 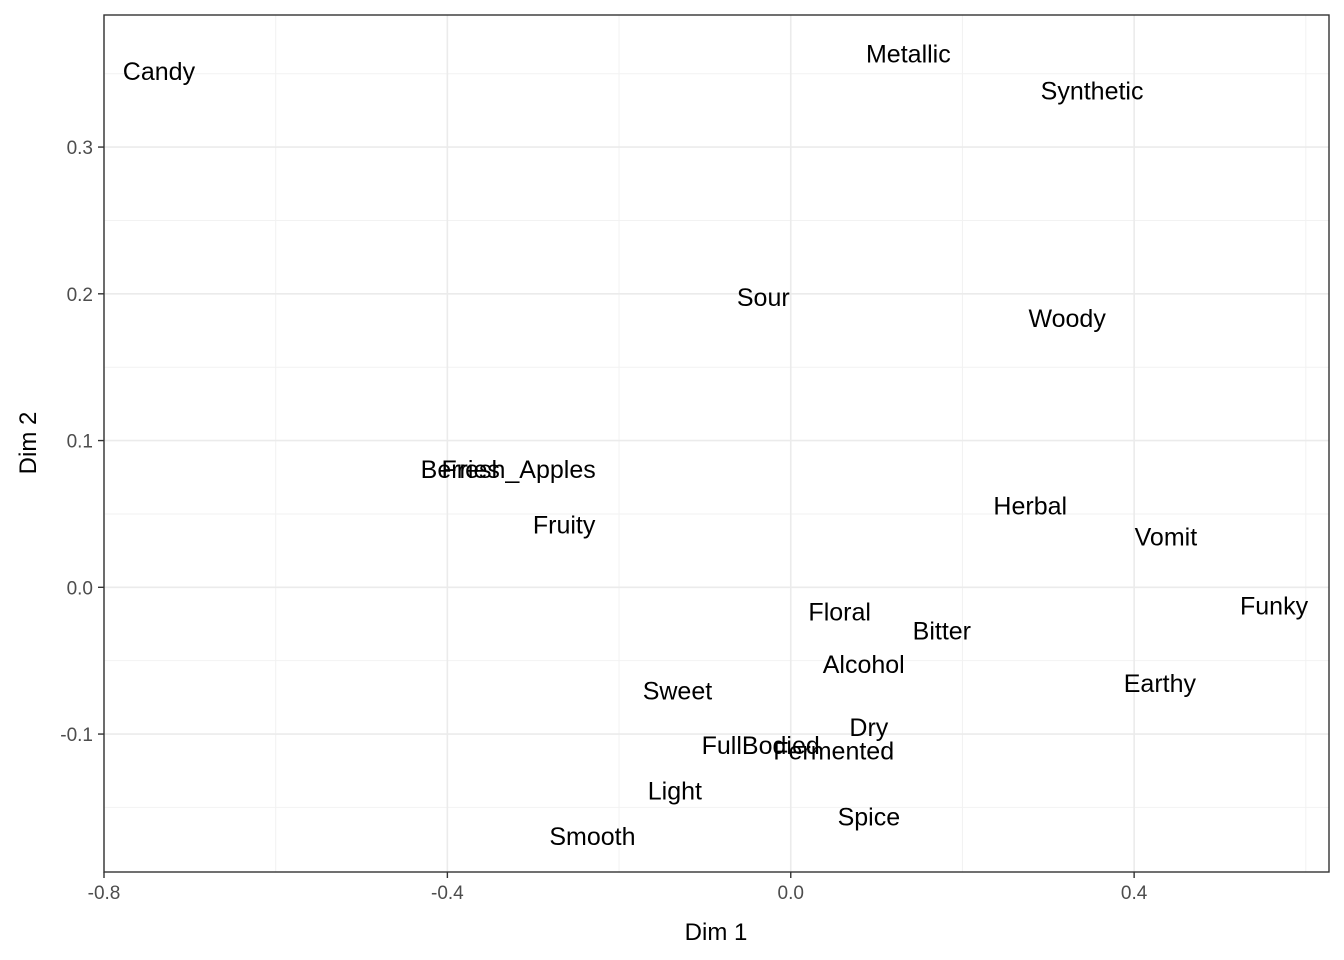 I want to click on point-label-light: Light, so click(x=675, y=791).